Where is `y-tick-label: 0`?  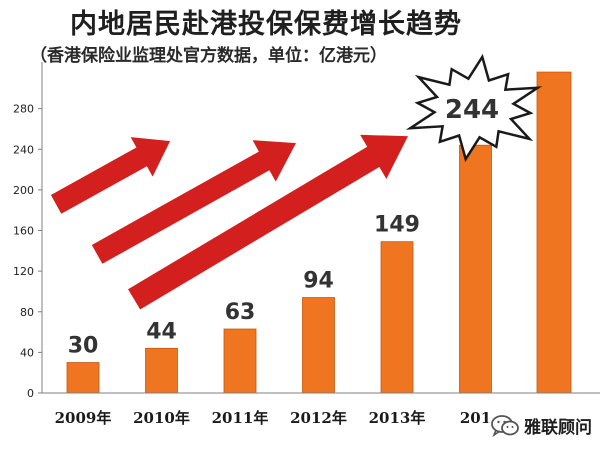 y-tick-label: 0 is located at coordinates (30, 393).